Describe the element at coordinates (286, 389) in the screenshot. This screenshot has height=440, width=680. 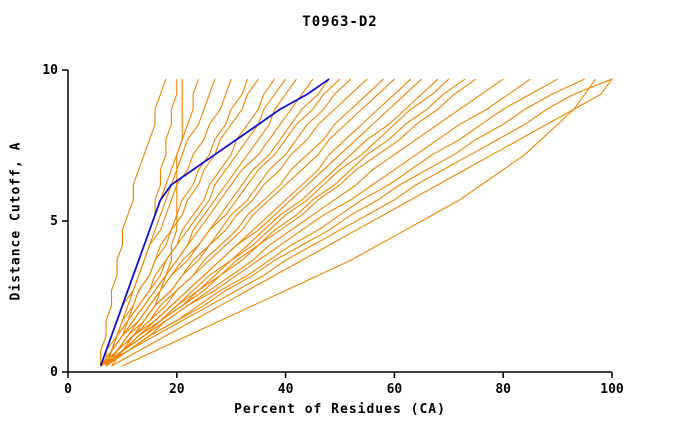
I see `x-tick-label: 40` at that location.